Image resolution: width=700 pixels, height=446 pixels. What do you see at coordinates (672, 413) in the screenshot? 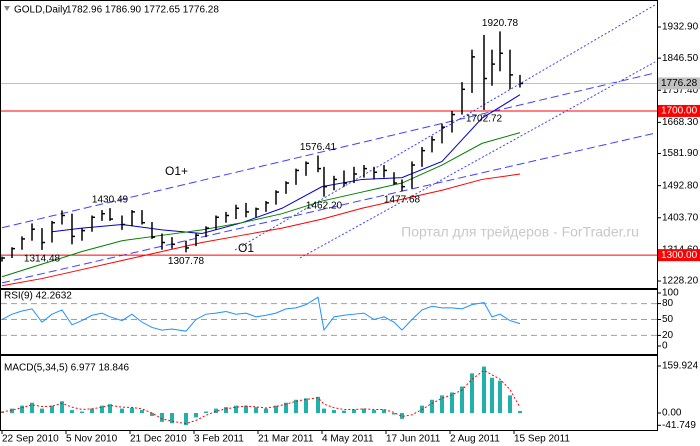
I see `y-tick-label: 0.00` at bounding box center [672, 413].